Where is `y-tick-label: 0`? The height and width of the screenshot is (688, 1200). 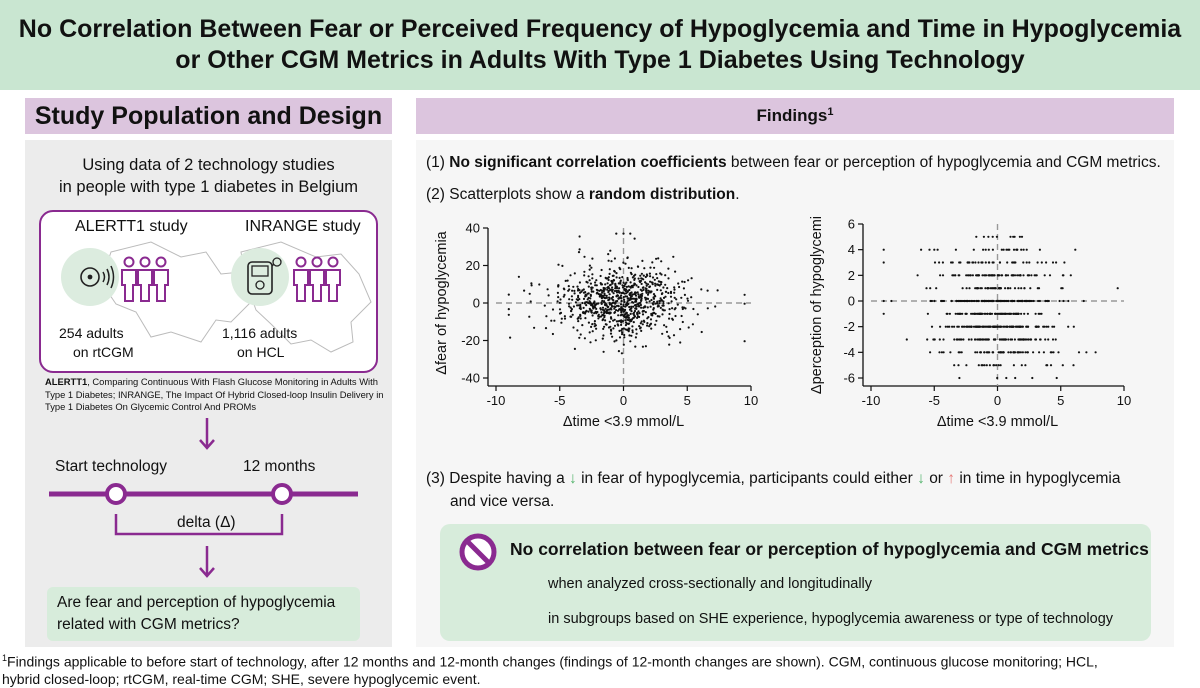 y-tick-label: 0 is located at coordinates (851, 301).